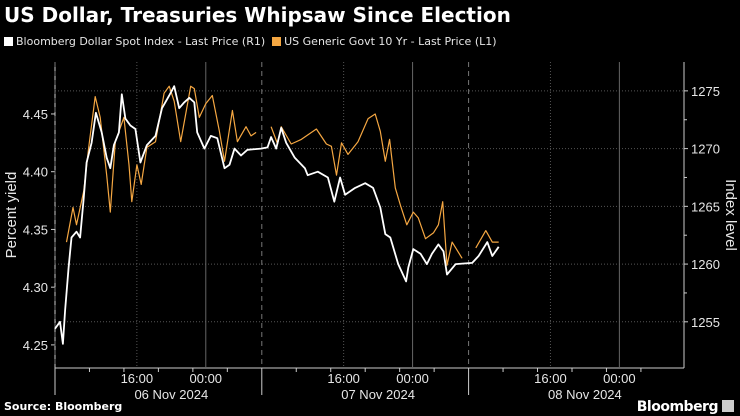 This screenshot has height=416, width=740. I want to click on x-date-label: 08 Nov 2024, so click(585, 394).